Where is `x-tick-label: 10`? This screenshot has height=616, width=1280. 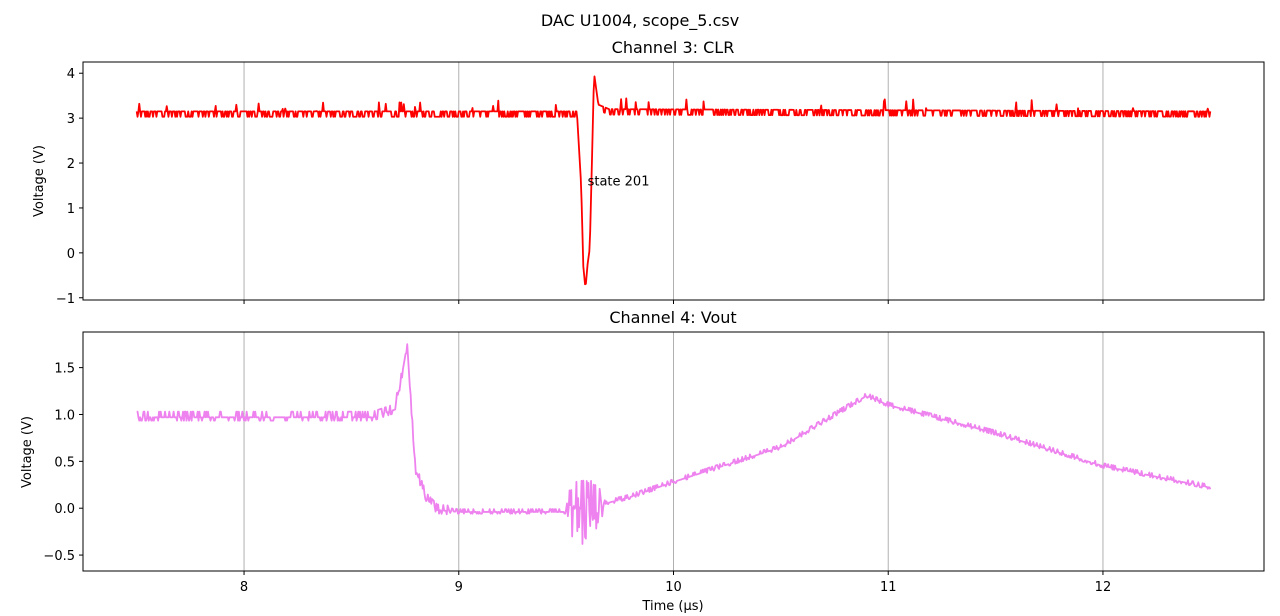 x-tick-label: 10 is located at coordinates (673, 587).